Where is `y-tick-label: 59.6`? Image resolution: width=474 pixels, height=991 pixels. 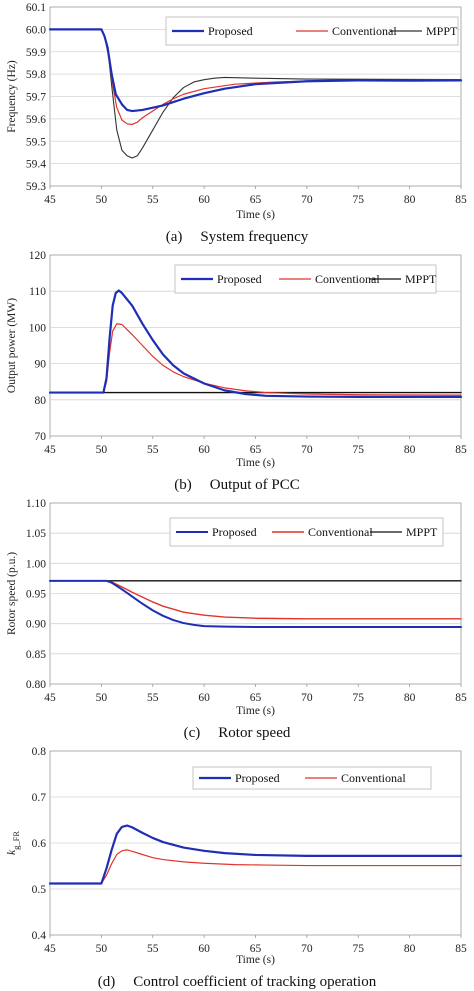
y-tick-label: 59.6 is located at coordinates (36, 120).